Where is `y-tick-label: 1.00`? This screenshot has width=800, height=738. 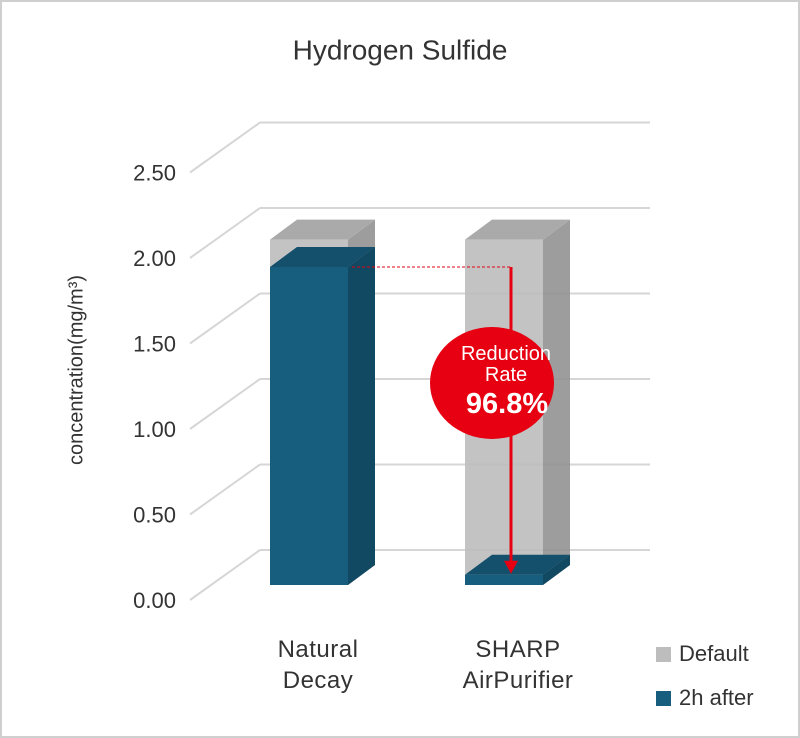 y-tick-label: 1.00 is located at coordinates (154, 429).